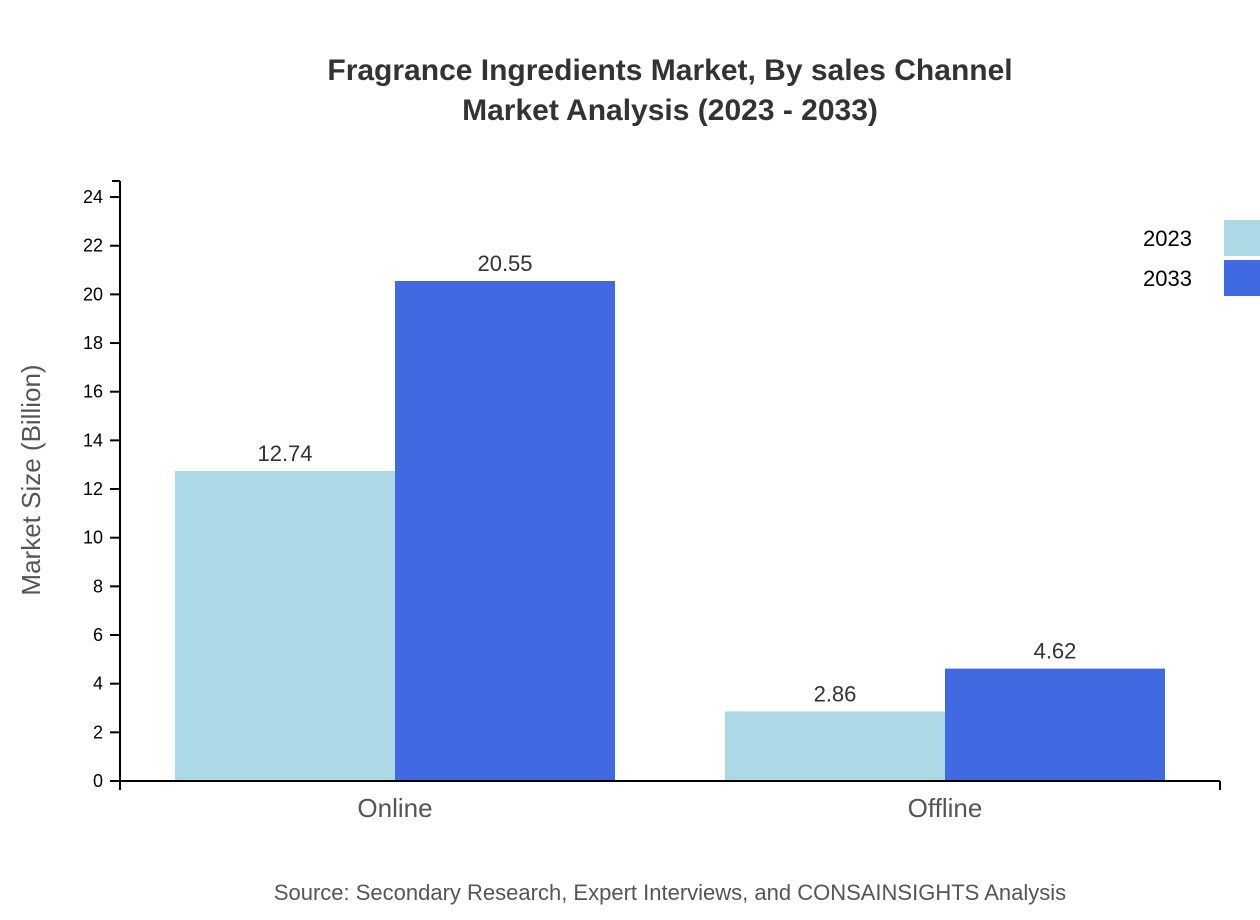 This screenshot has height=920, width=1260. What do you see at coordinates (835, 746) in the screenshot?
I see `bar-offline-2023` at bounding box center [835, 746].